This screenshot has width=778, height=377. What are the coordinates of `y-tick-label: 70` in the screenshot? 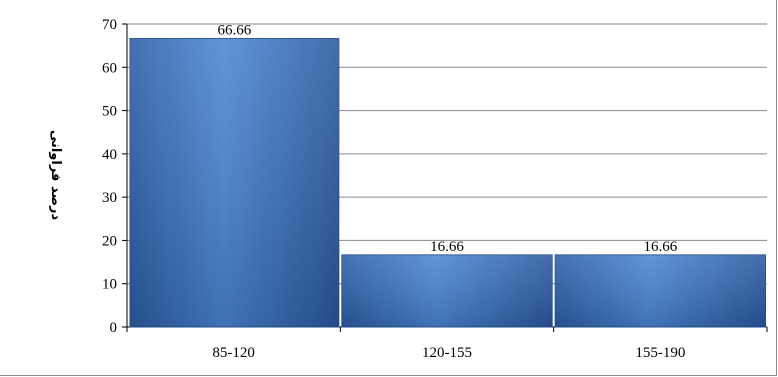 It's located at (109, 25).